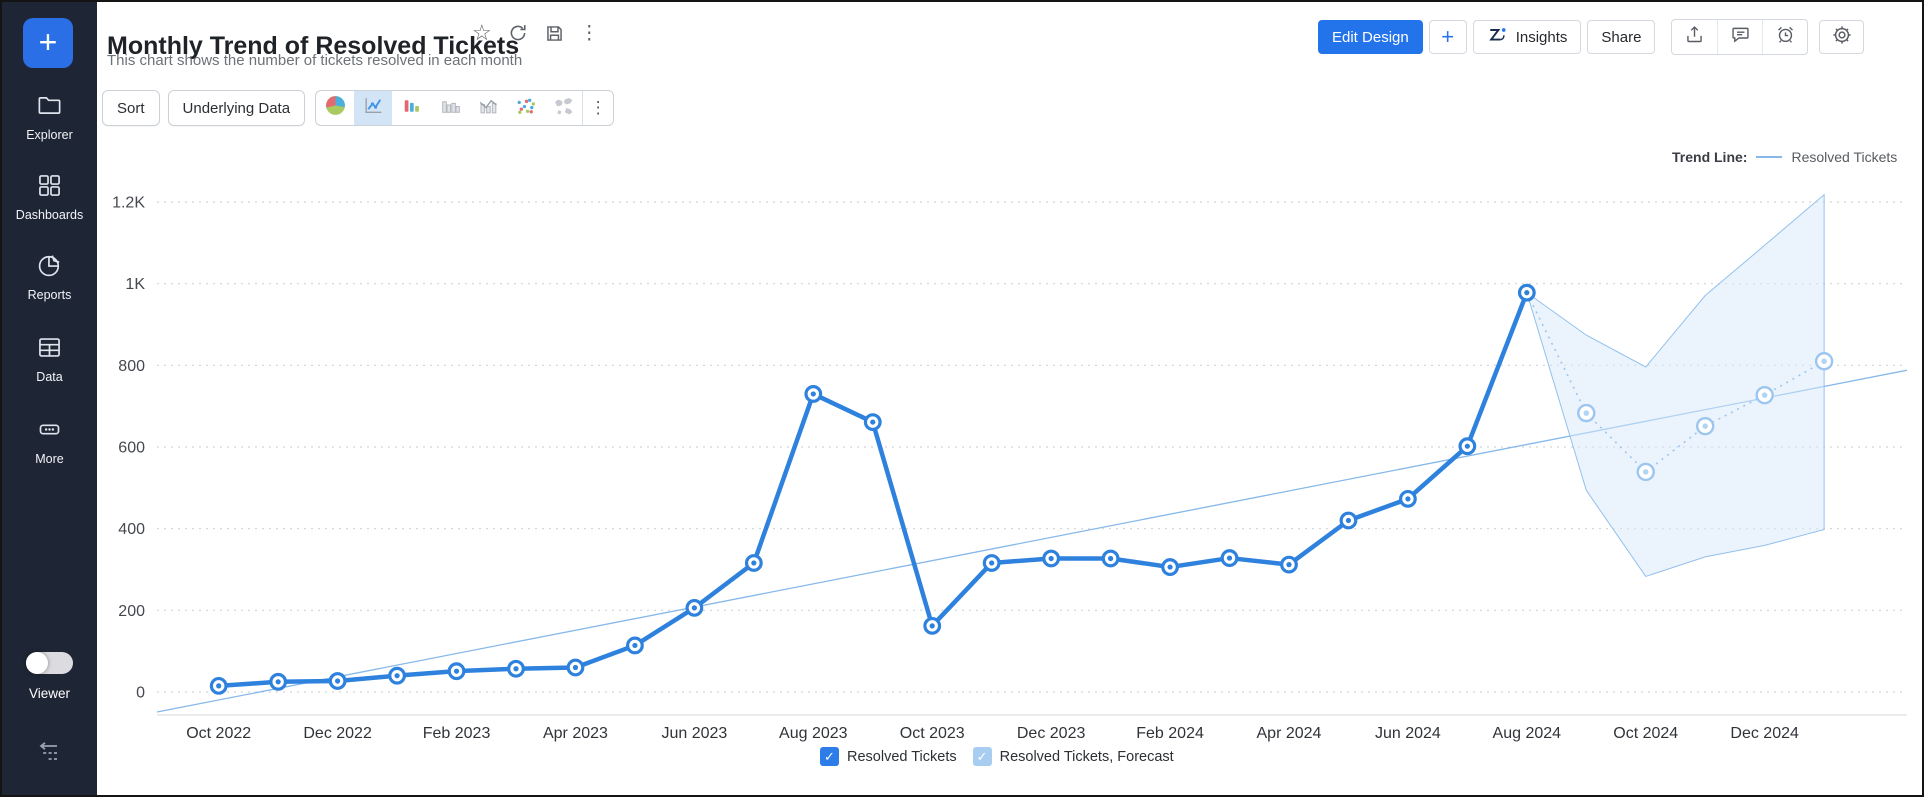  What do you see at coordinates (49, 351) in the screenshot?
I see `table-icon` at bounding box center [49, 351].